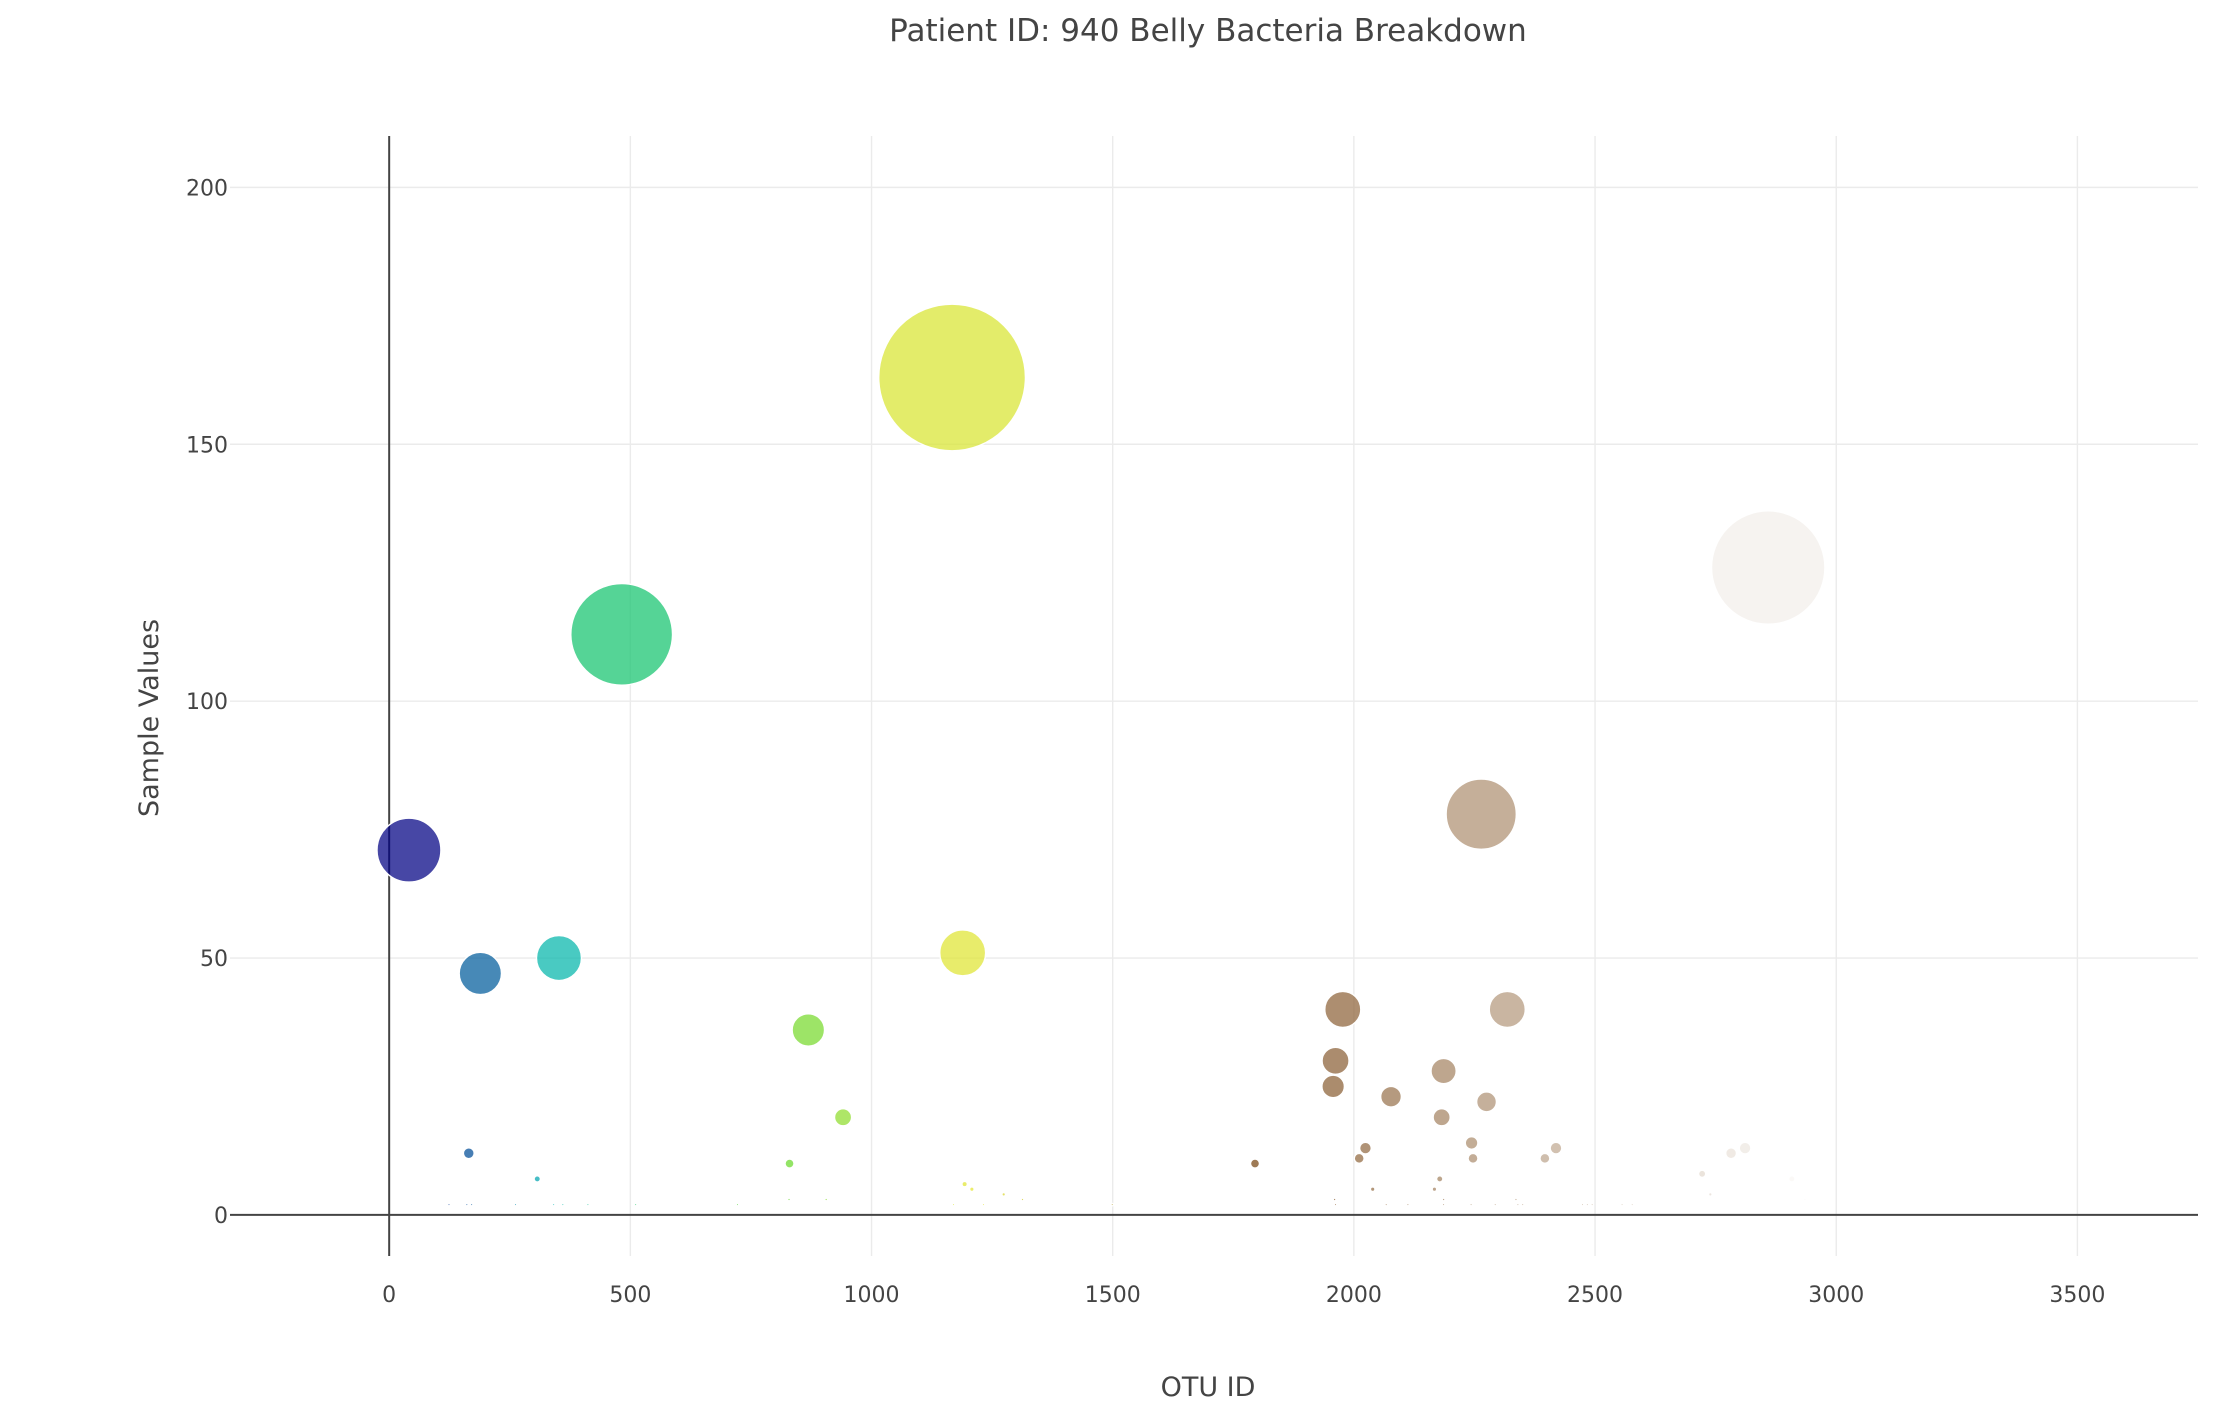 The height and width of the screenshot is (1421, 2216). Describe the element at coordinates (1595, 1295) in the screenshot. I see `x-tick-label: 2500` at that location.